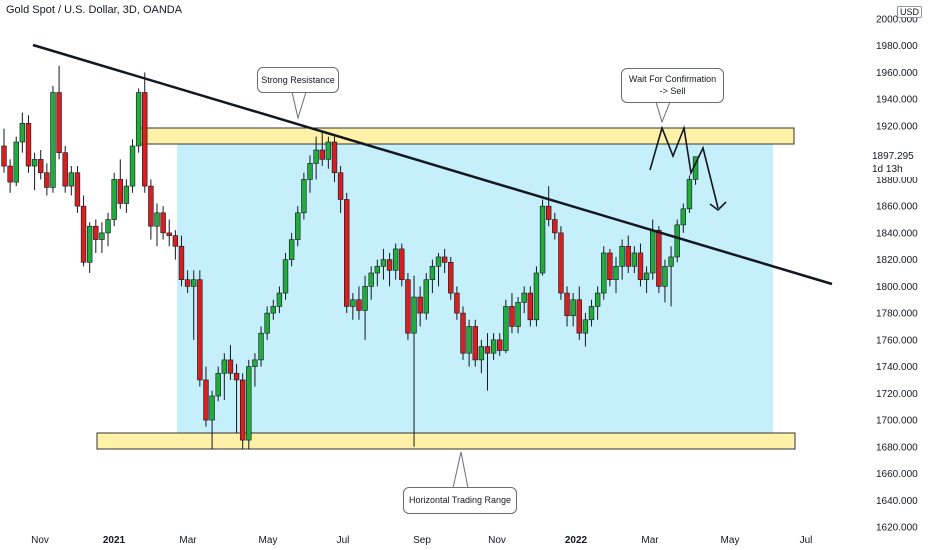  Describe the element at coordinates (672, 91) in the screenshot. I see `sell-text: -> Sell` at that location.